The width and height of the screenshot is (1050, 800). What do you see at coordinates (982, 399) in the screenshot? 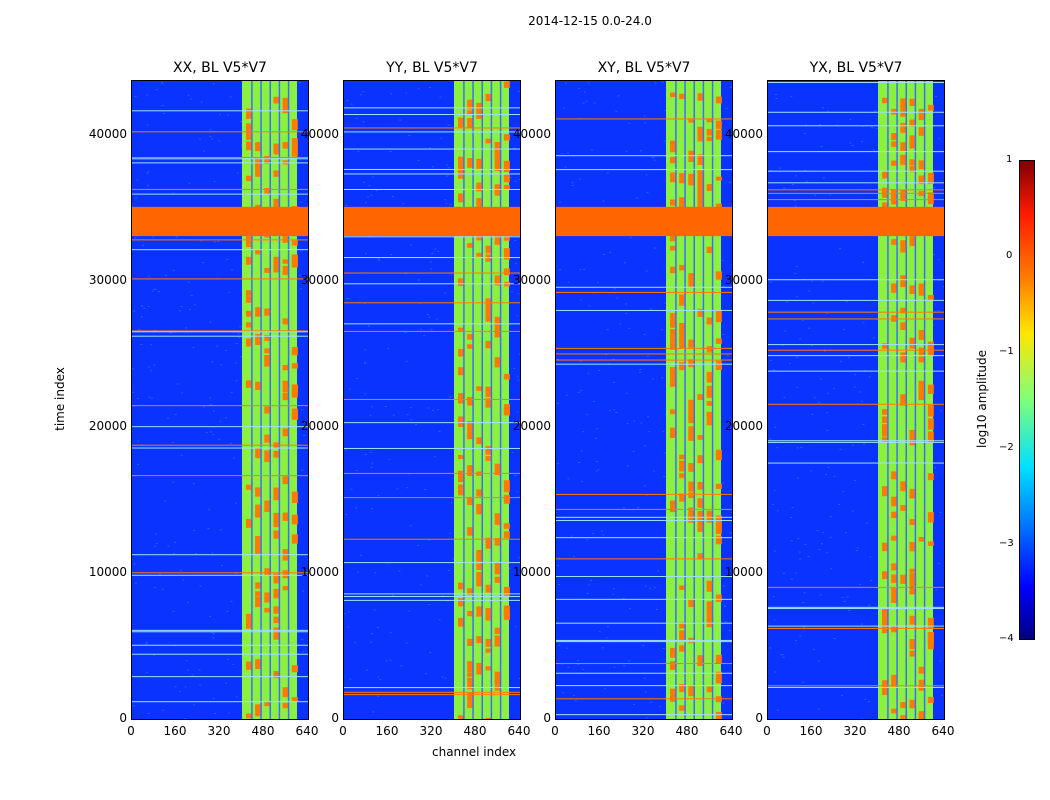
I see `colorbar-label: log10 amplitude` at bounding box center [982, 399].